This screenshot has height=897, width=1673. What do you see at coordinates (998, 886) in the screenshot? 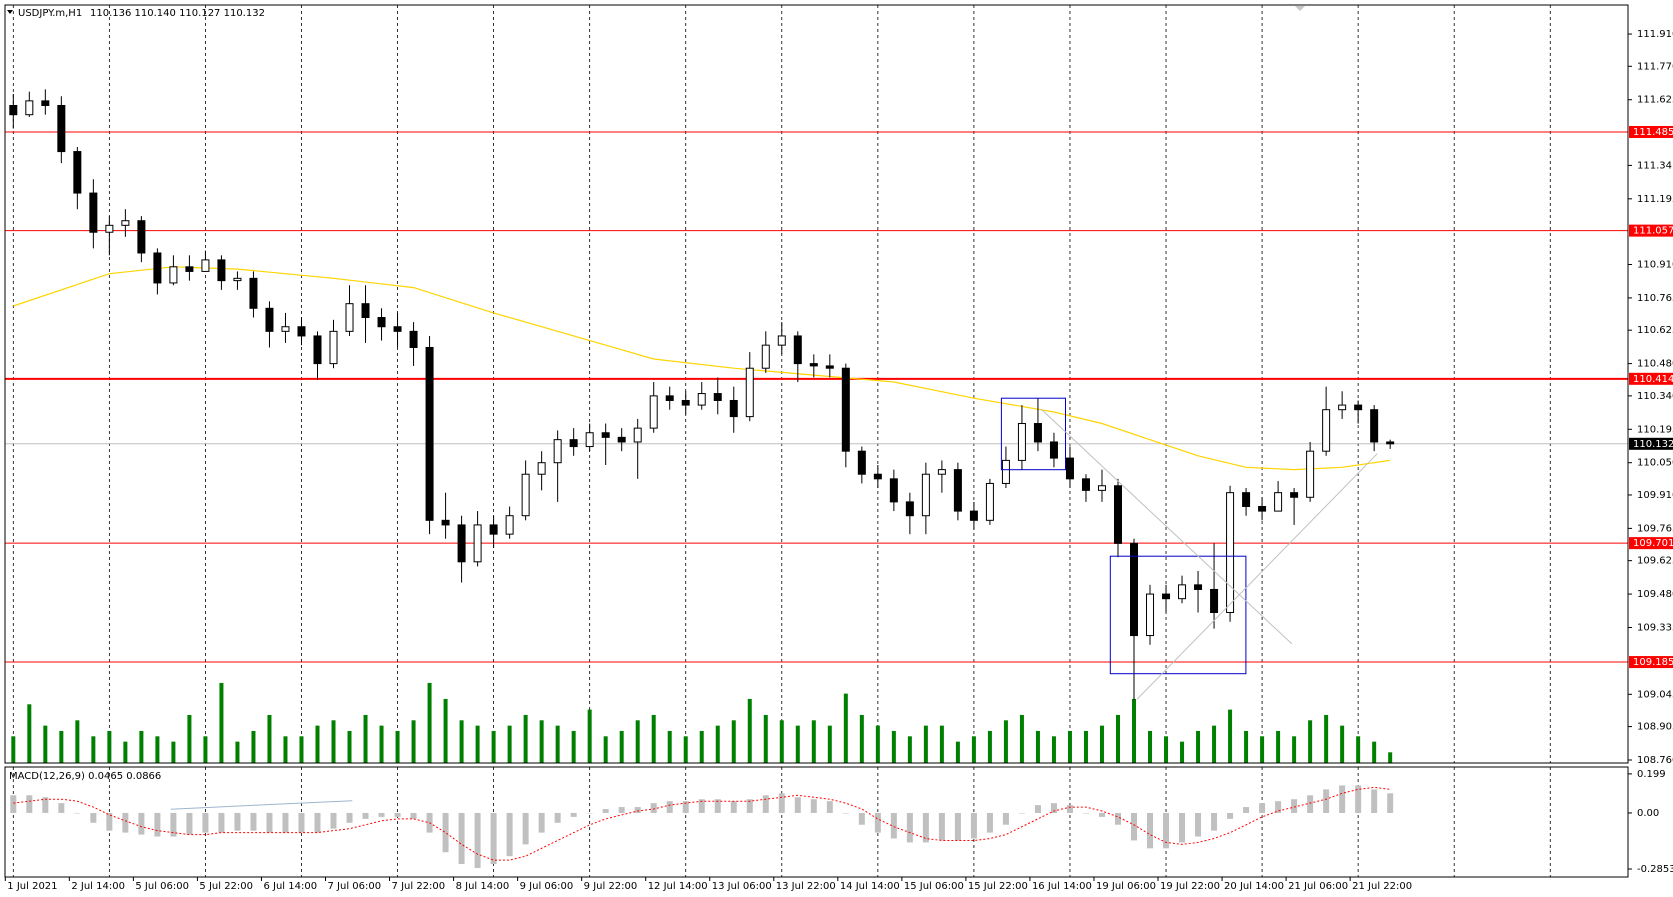
I see `x-tick-label: 15 Jul 22:00` at bounding box center [998, 886].